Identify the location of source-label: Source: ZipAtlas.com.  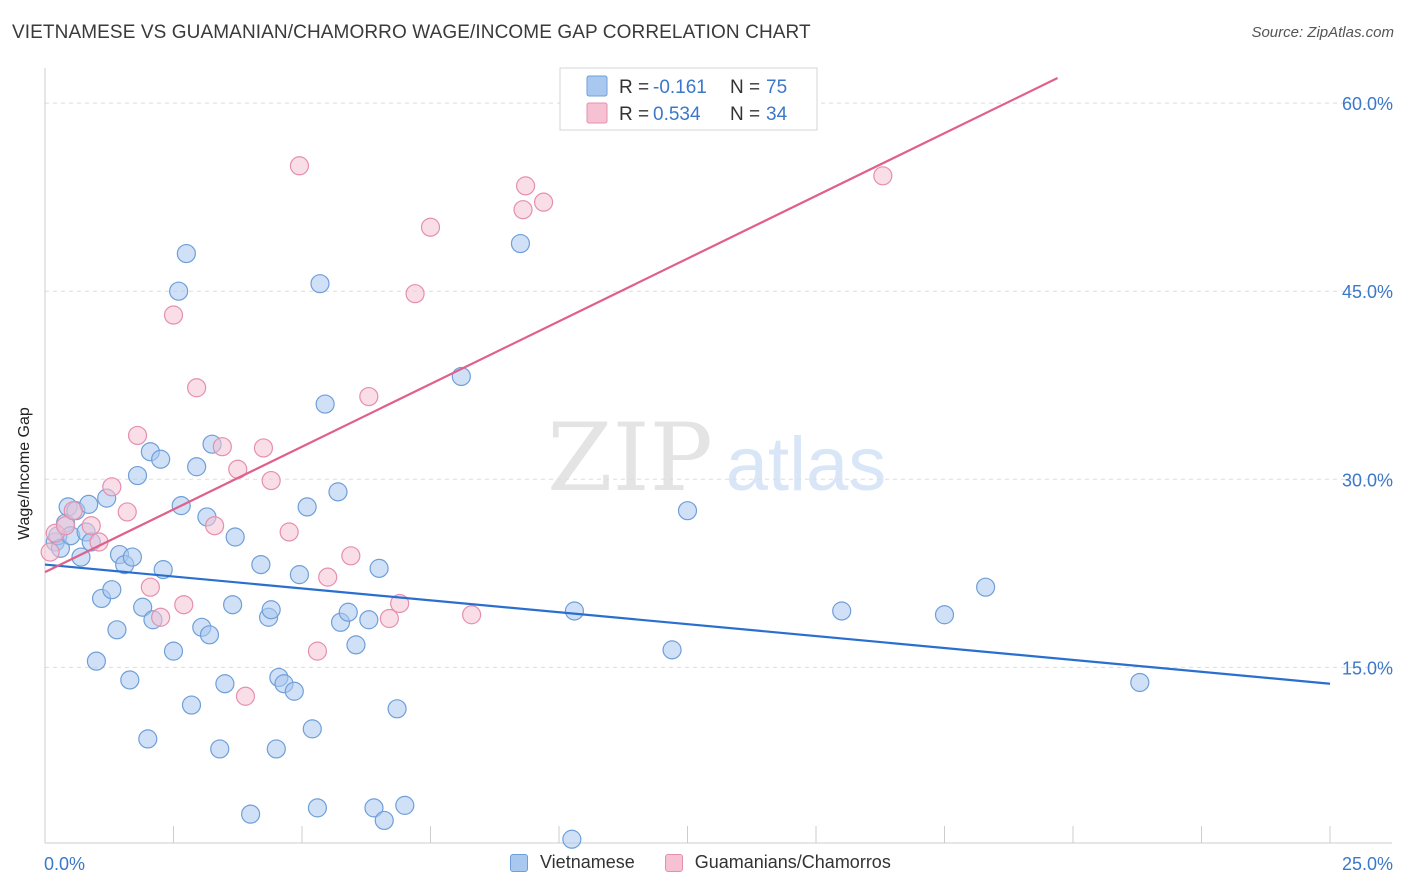
(1322, 32).